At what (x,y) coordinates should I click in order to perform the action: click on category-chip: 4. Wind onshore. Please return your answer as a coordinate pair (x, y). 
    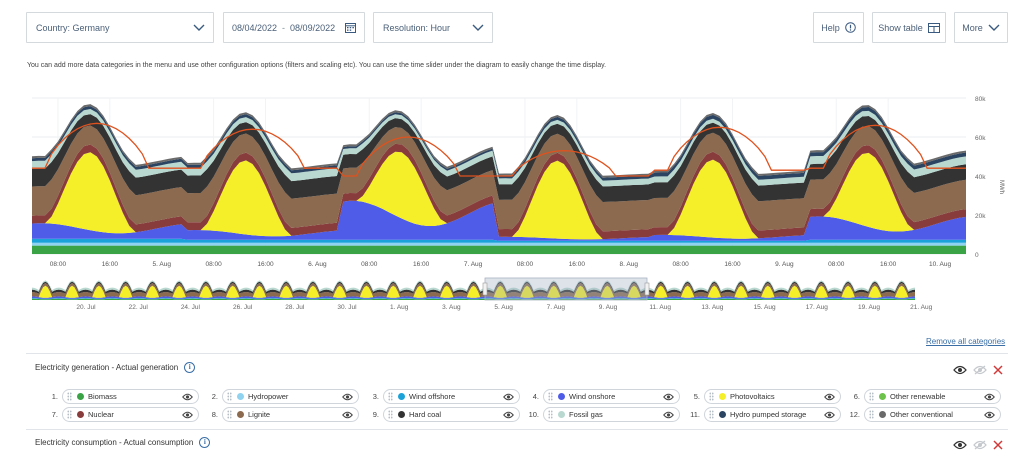
    Looking at the image, I should click on (606, 396).